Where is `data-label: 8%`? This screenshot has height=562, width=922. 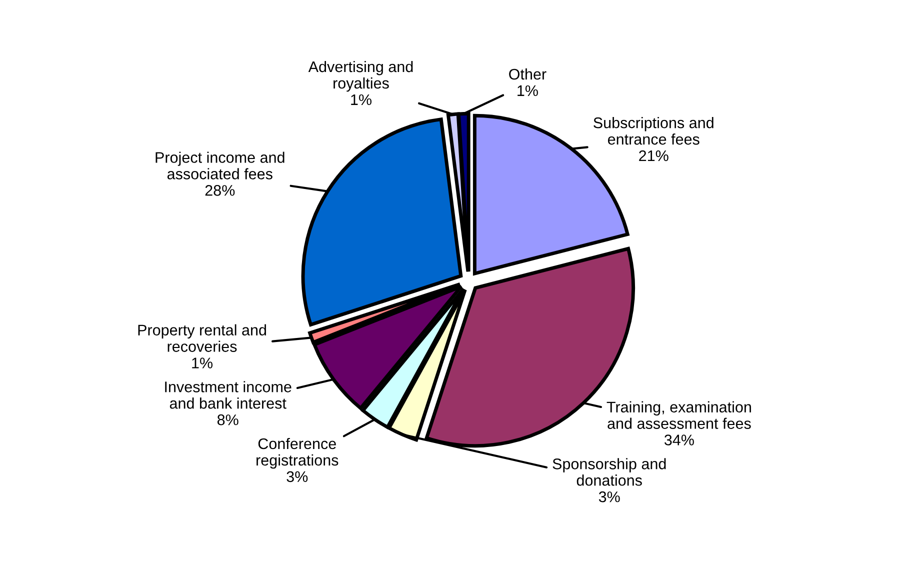
data-label: 8% is located at coordinates (227, 420).